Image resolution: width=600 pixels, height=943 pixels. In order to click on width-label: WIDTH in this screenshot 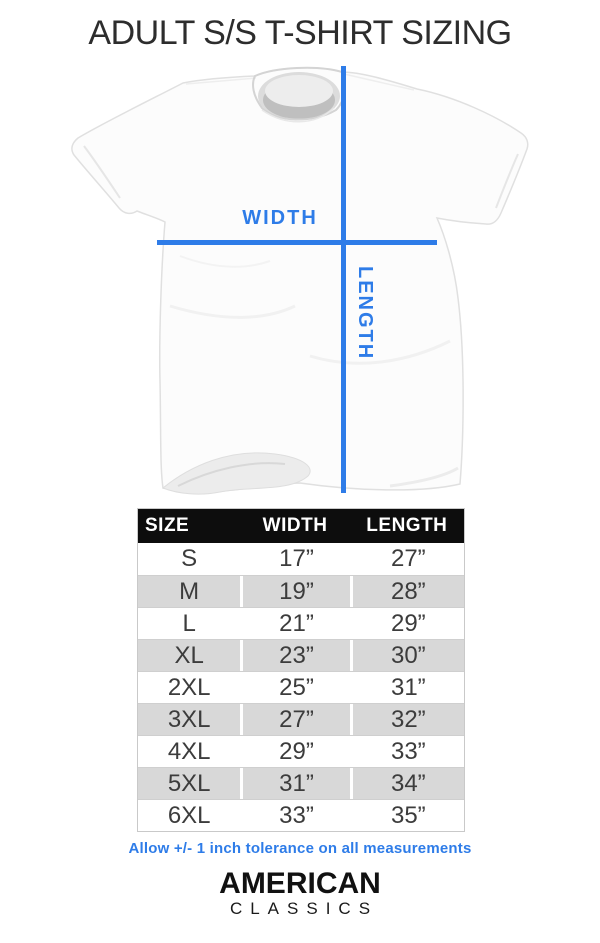, I will do `click(280, 218)`.